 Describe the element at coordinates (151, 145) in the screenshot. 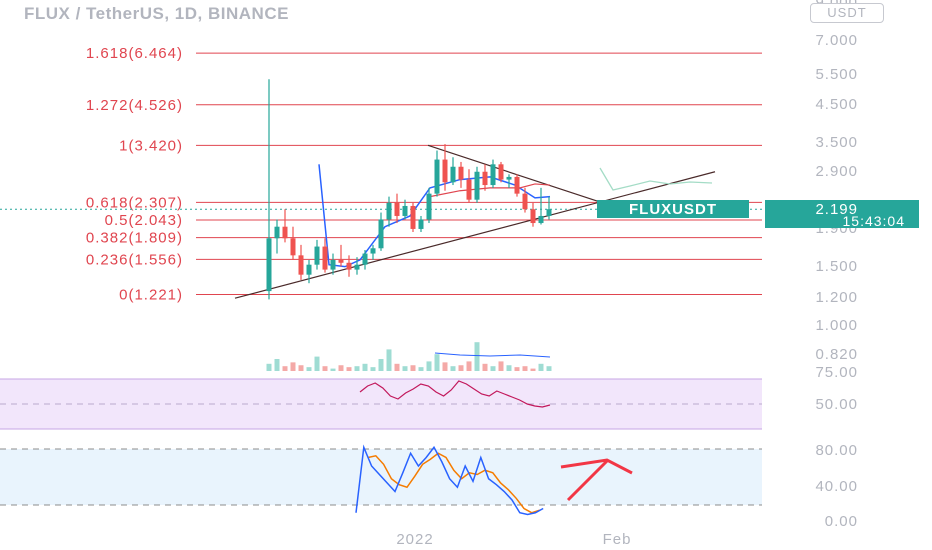

I see `fib-level-label: 1(3.420)` at that location.